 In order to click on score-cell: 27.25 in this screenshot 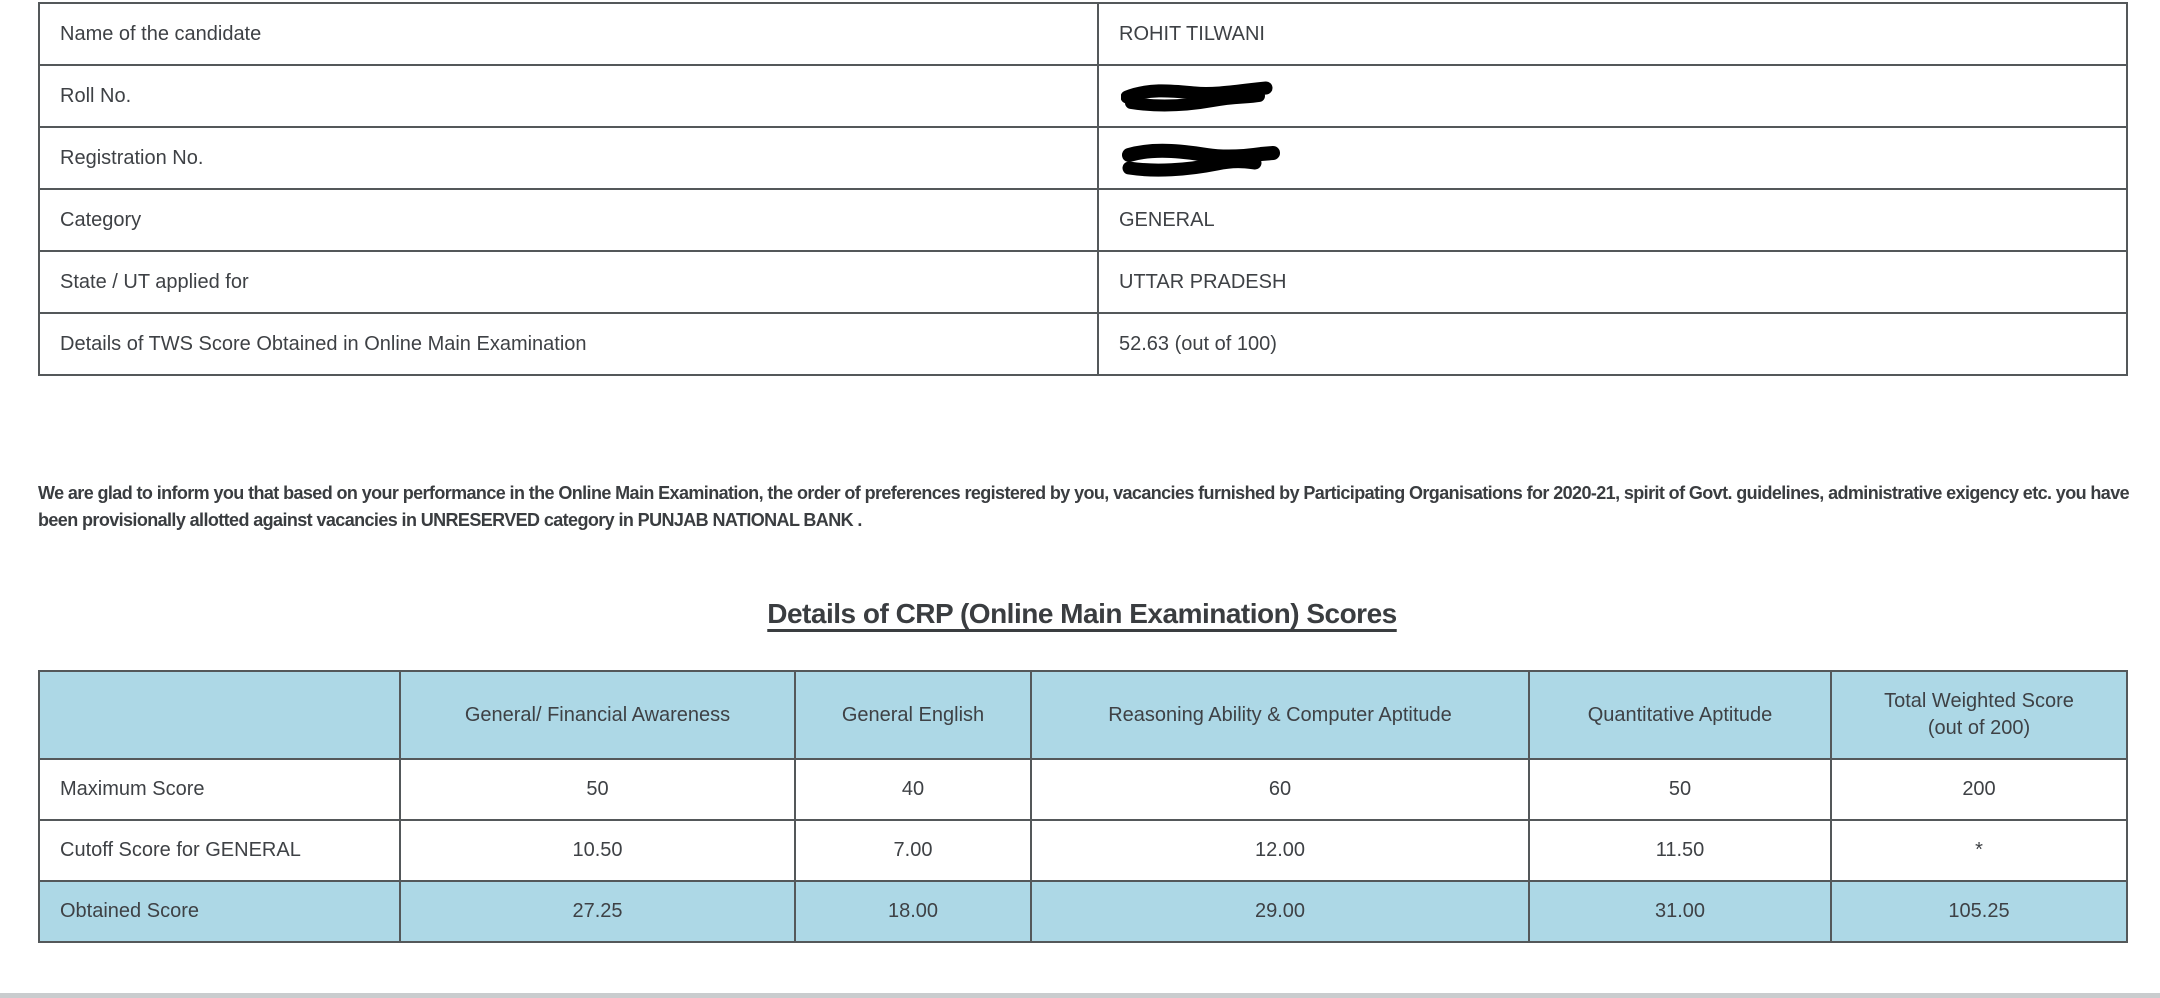, I will do `click(597, 911)`.